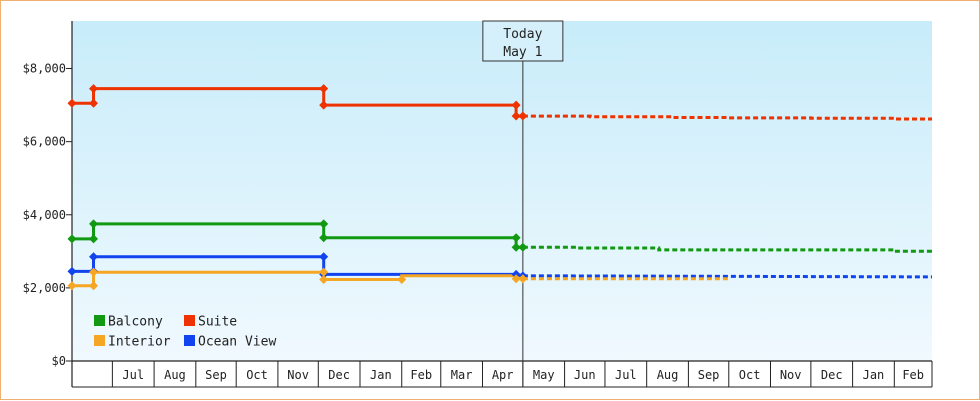  Describe the element at coordinates (139, 342) in the screenshot. I see `legend-label: Interior` at that location.